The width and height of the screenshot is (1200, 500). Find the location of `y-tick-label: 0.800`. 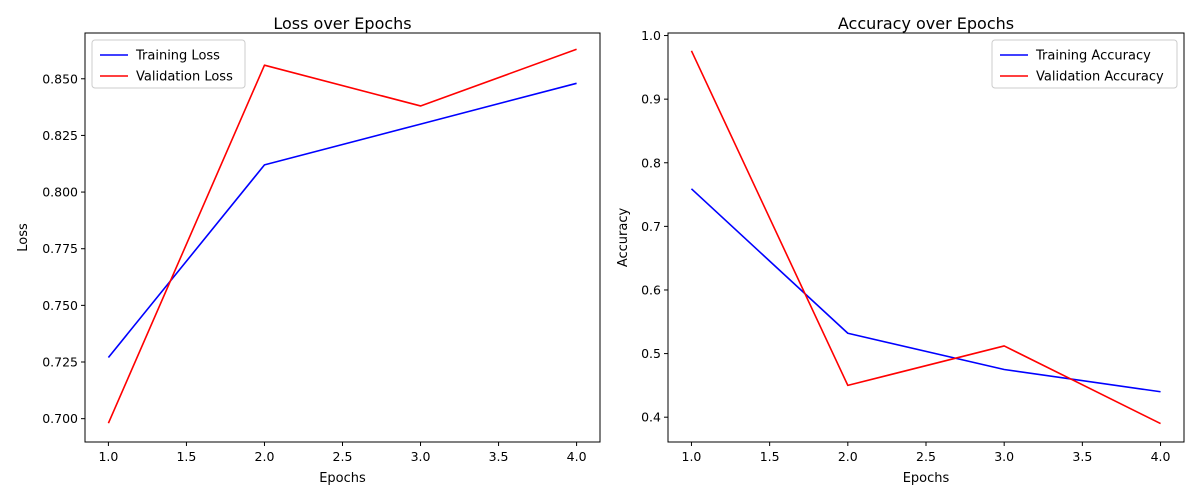

y-tick-label: 0.800 is located at coordinates (60, 192).